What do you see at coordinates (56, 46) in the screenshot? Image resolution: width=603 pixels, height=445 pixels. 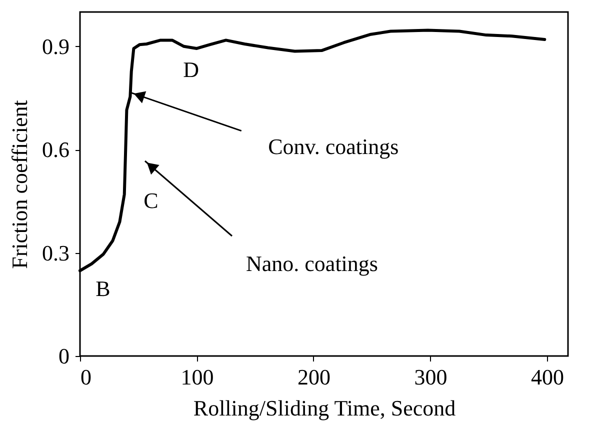 I see `y-tick-label: 0.9` at bounding box center [56, 46].